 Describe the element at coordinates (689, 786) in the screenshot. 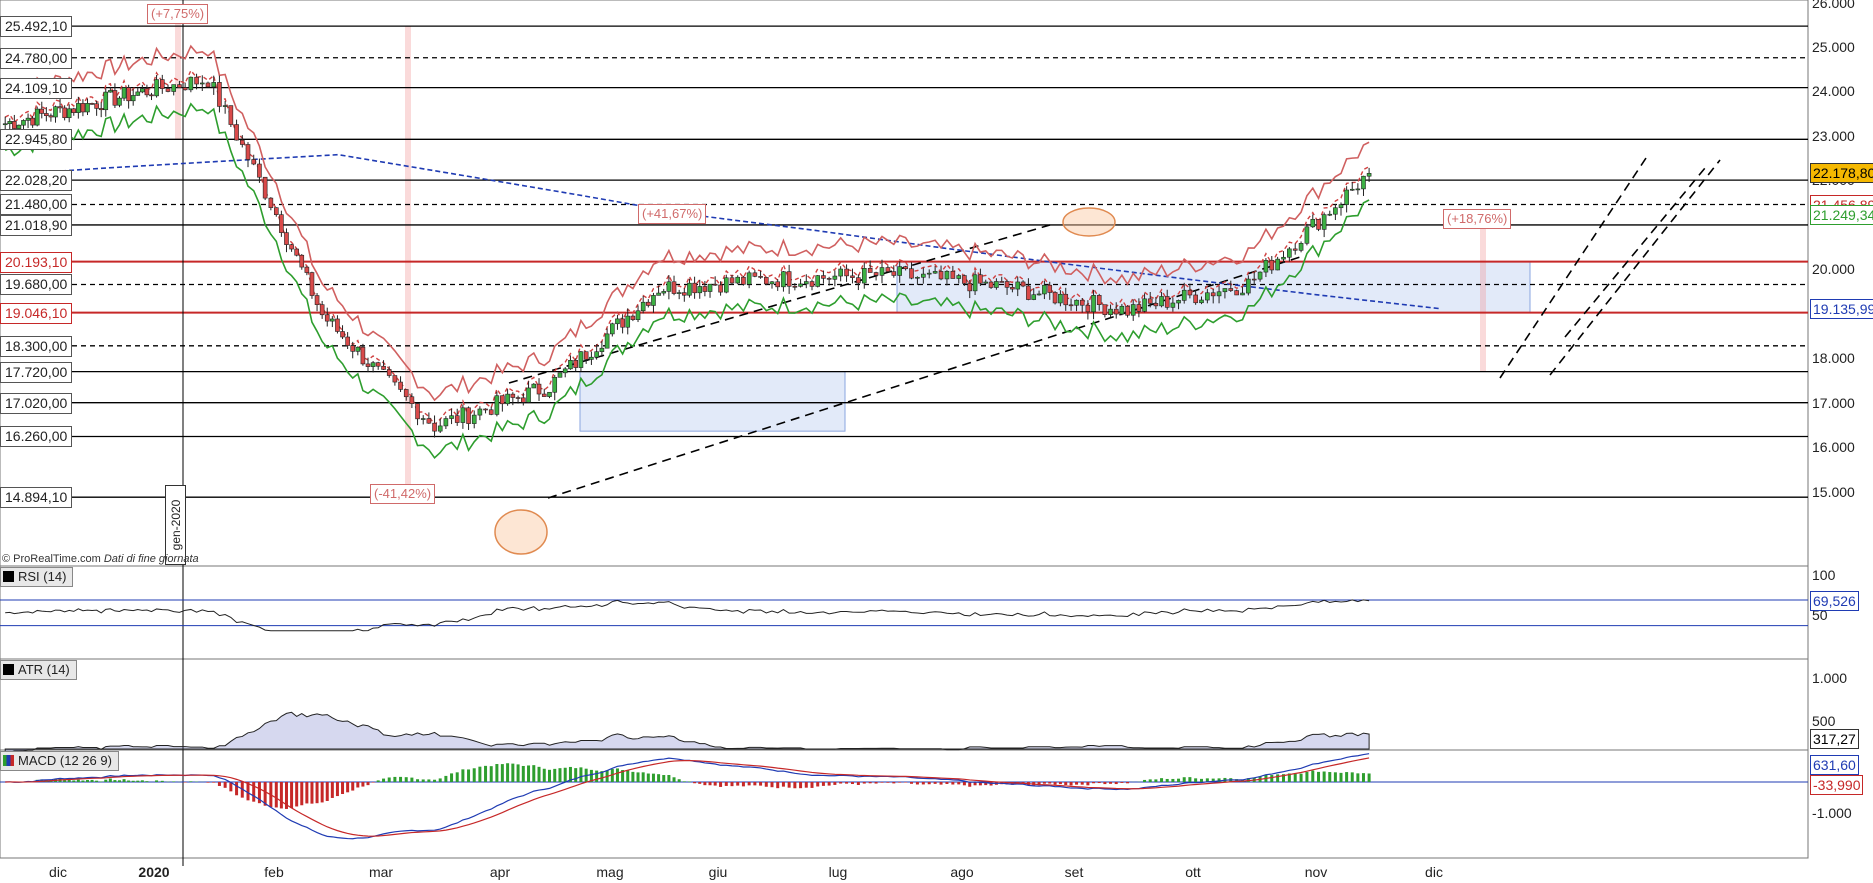

I see `macd-histogram` at that location.